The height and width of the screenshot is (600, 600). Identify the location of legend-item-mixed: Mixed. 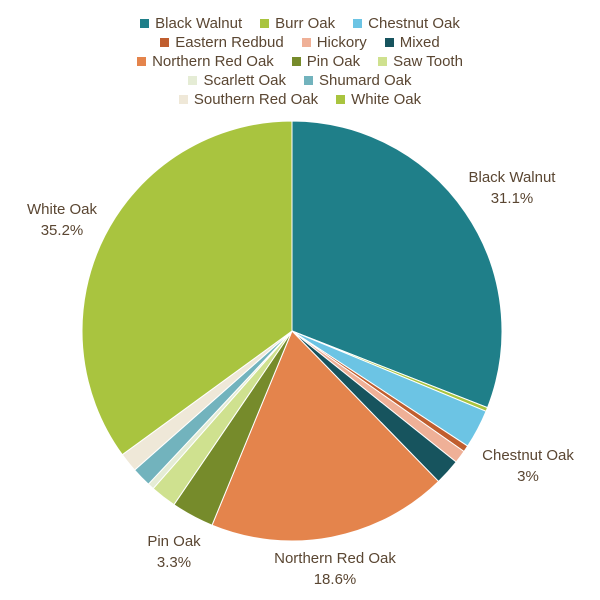
(412, 42).